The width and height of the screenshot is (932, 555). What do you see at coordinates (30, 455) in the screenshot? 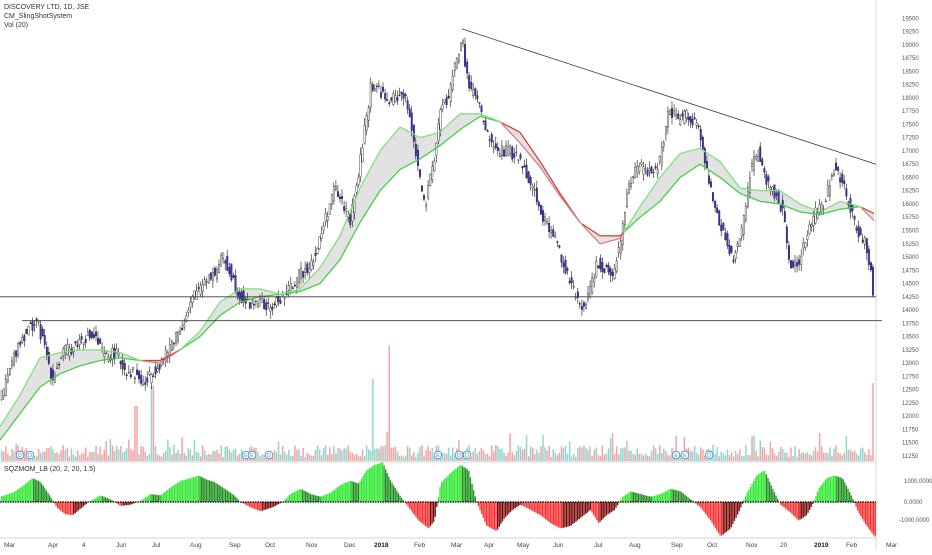
I see `event-marker-1: D` at bounding box center [30, 455].